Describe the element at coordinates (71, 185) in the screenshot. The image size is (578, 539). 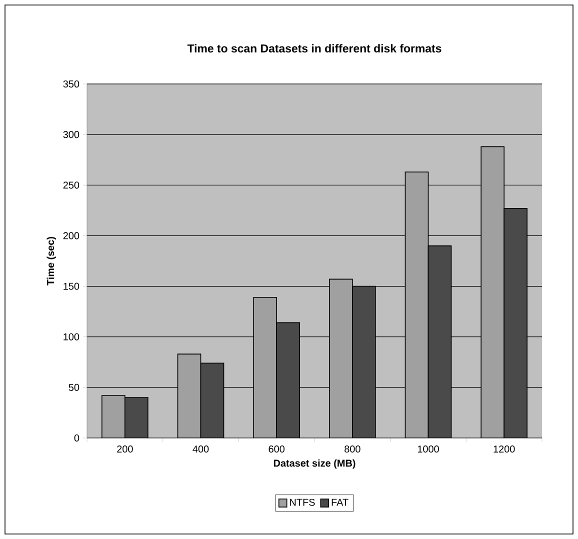
I see `y-tick-label: 250` at that location.